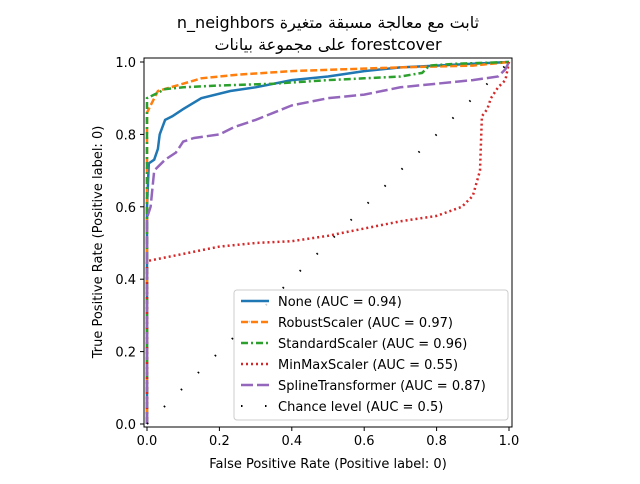 This screenshot has height=484, width=640. I want to click on x-axis-ticks: 0.0 0.2 0.4 0.6 0.8 1.0, so click(328, 438).